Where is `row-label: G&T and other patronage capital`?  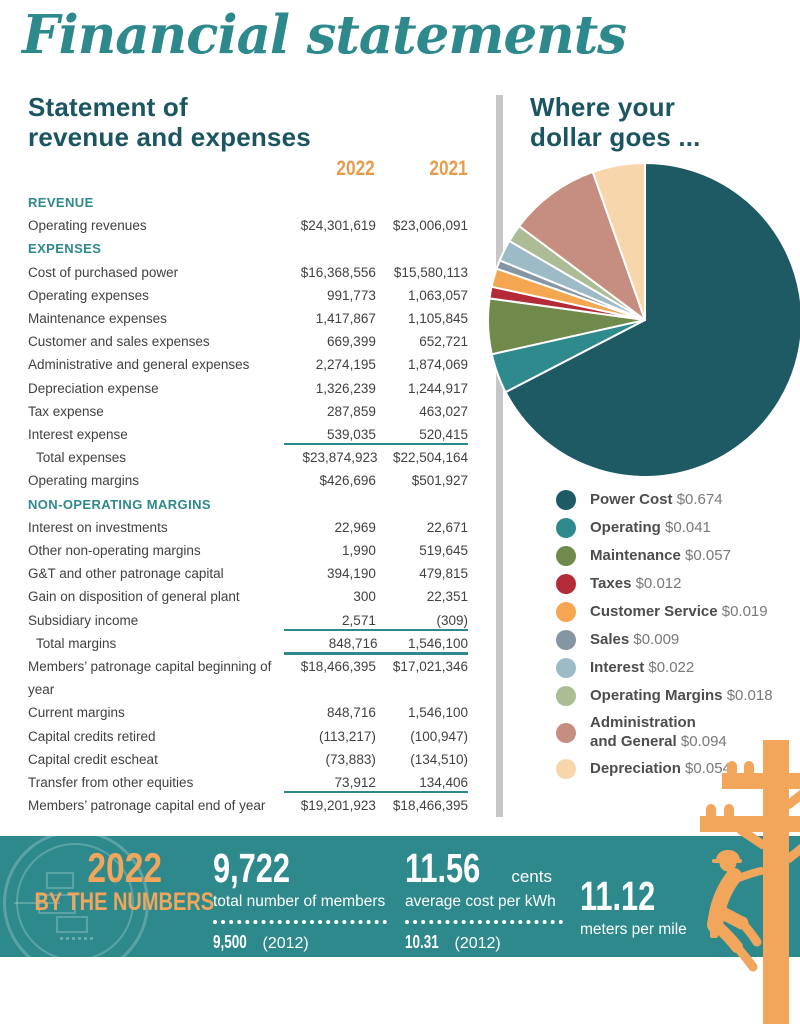 row-label: G&T and other patronage capital is located at coordinates (126, 574).